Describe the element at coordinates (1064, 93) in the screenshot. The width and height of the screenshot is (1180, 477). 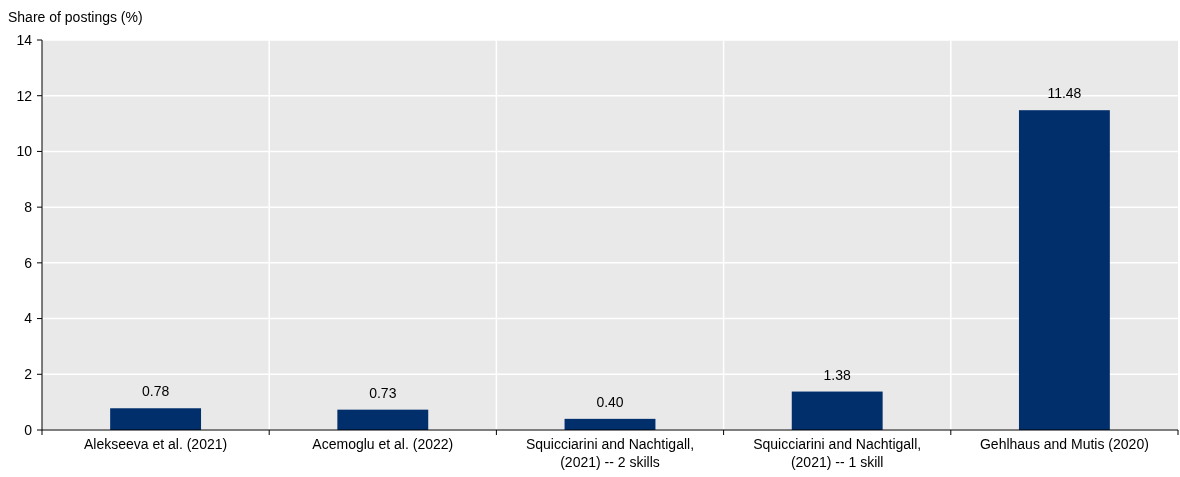
I see `data-label: 11.48` at that location.